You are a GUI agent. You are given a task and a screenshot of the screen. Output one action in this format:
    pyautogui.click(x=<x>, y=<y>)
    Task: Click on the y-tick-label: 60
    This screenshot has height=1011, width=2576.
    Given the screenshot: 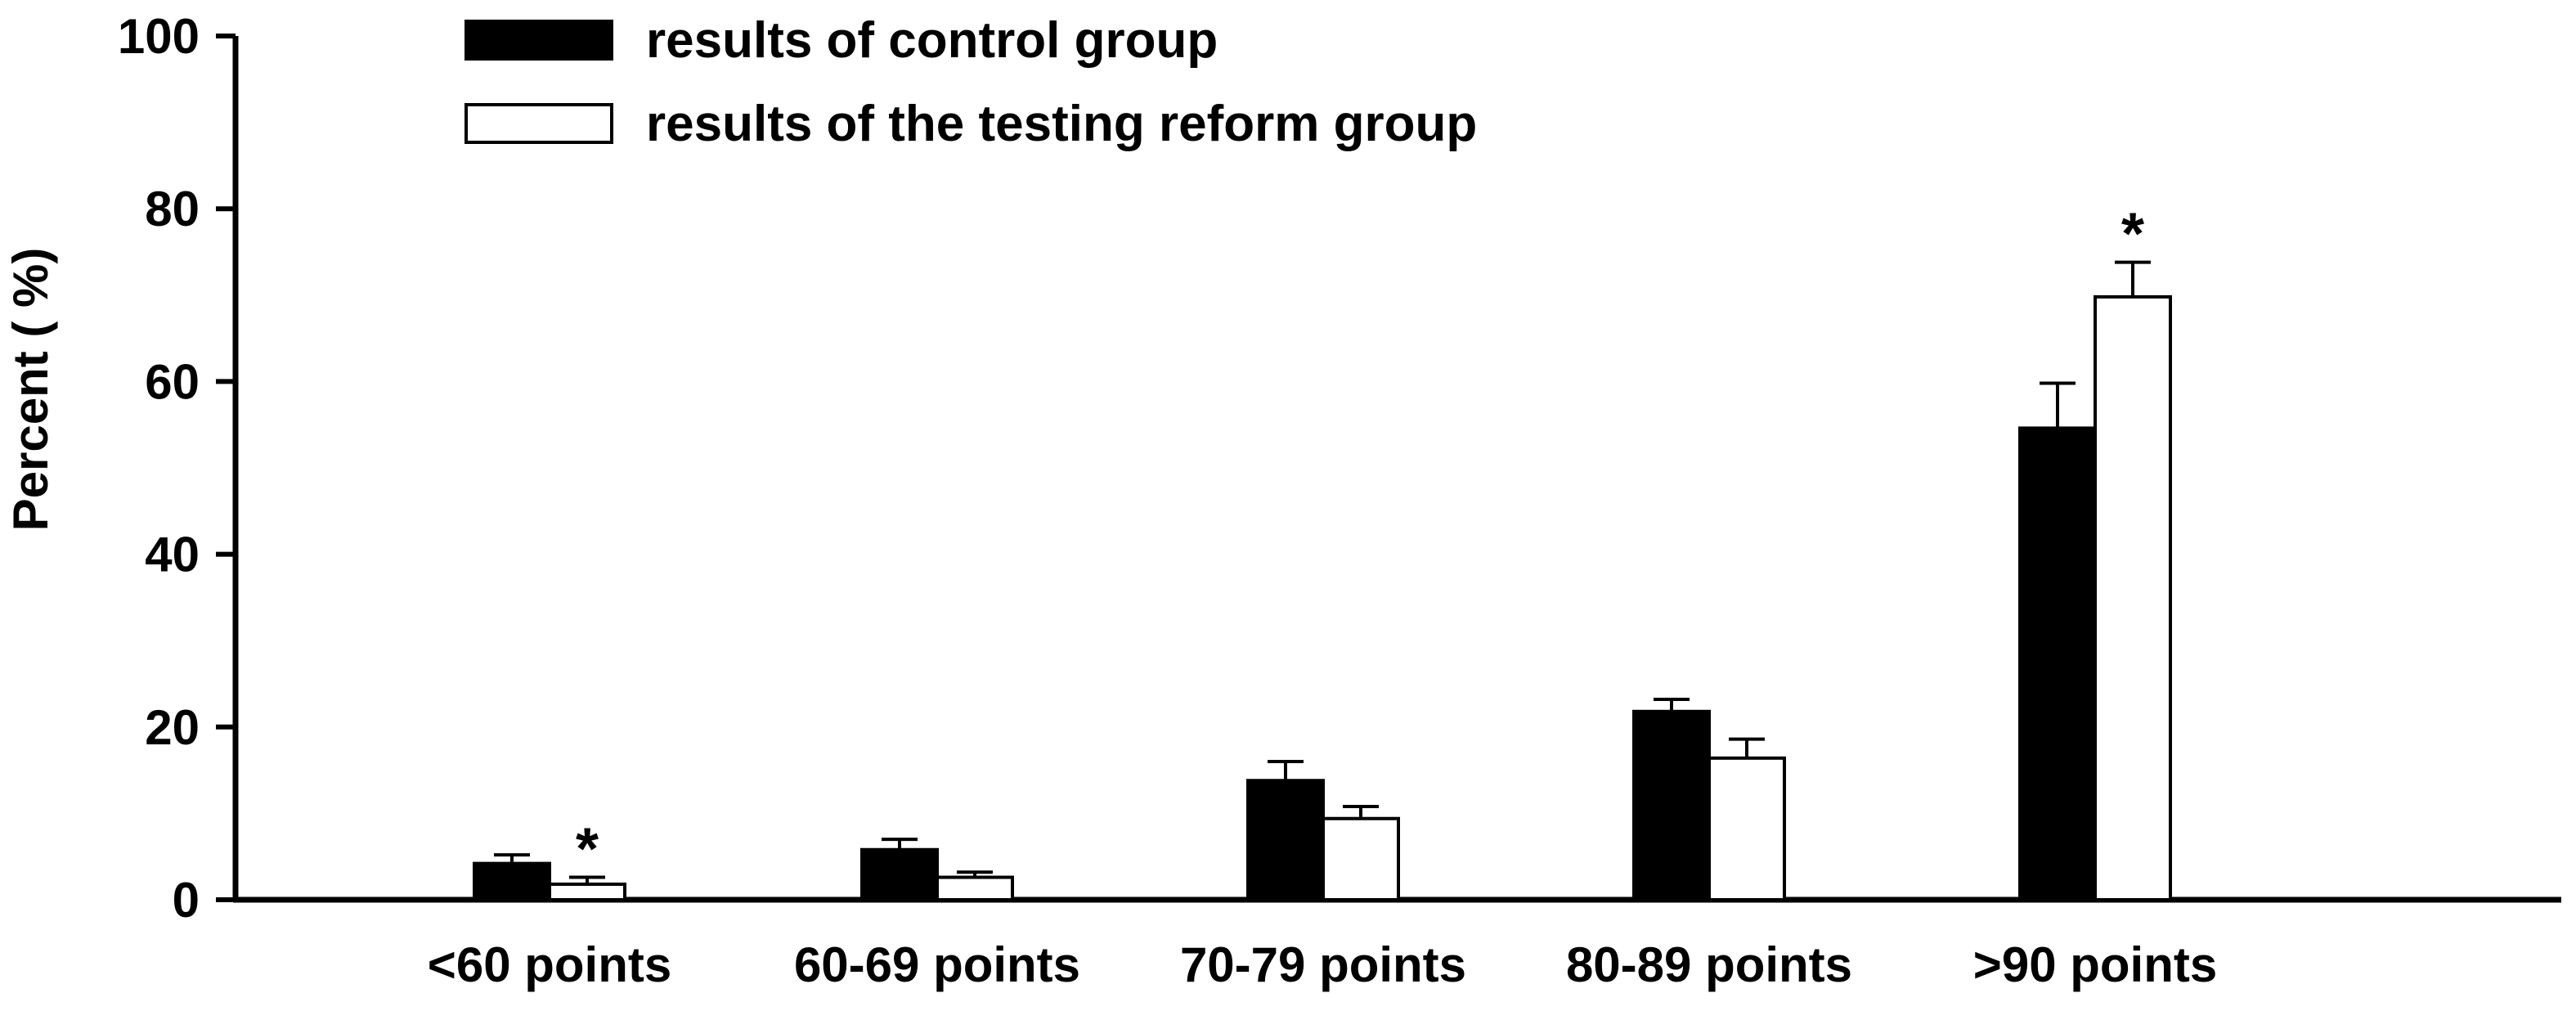 What is the action you would take?
    pyautogui.click(x=172, y=381)
    